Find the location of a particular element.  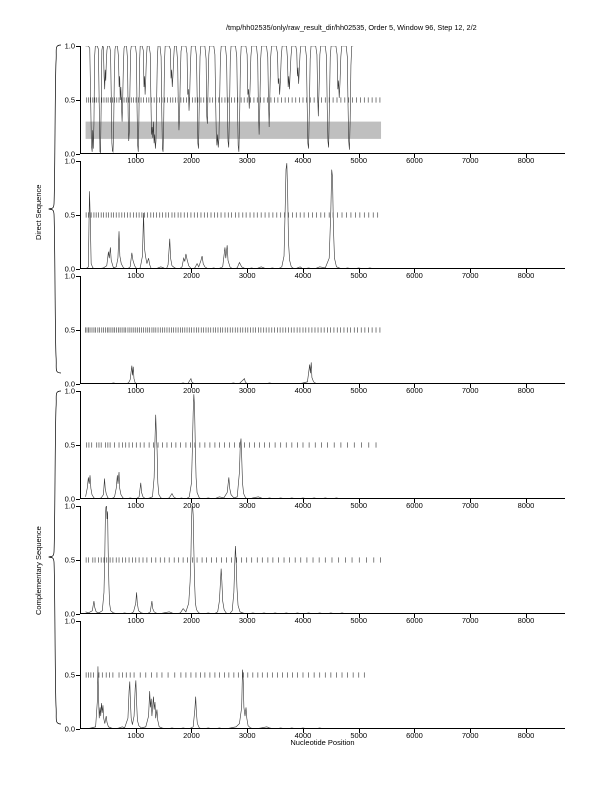

shaded-threshold-band is located at coordinates (233, 130).